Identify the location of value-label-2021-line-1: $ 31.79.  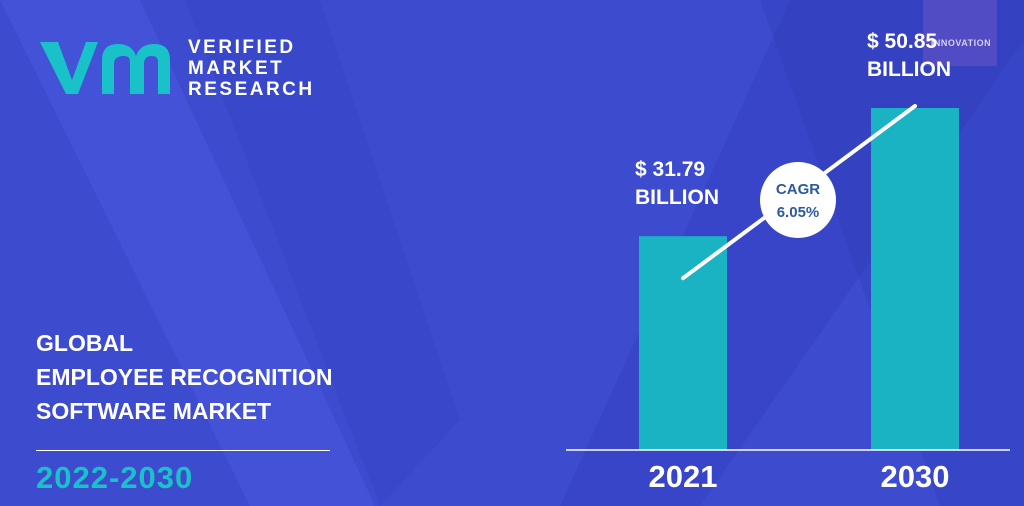
(670, 169).